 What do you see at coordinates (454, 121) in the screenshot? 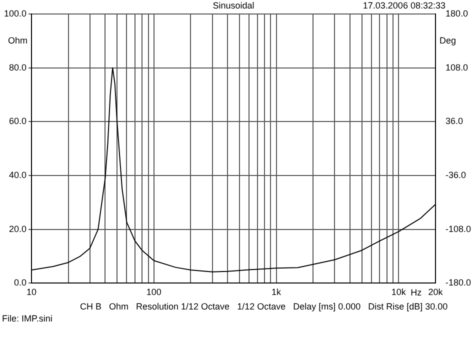
I see `y2-tick-label: 36.0` at bounding box center [454, 121].